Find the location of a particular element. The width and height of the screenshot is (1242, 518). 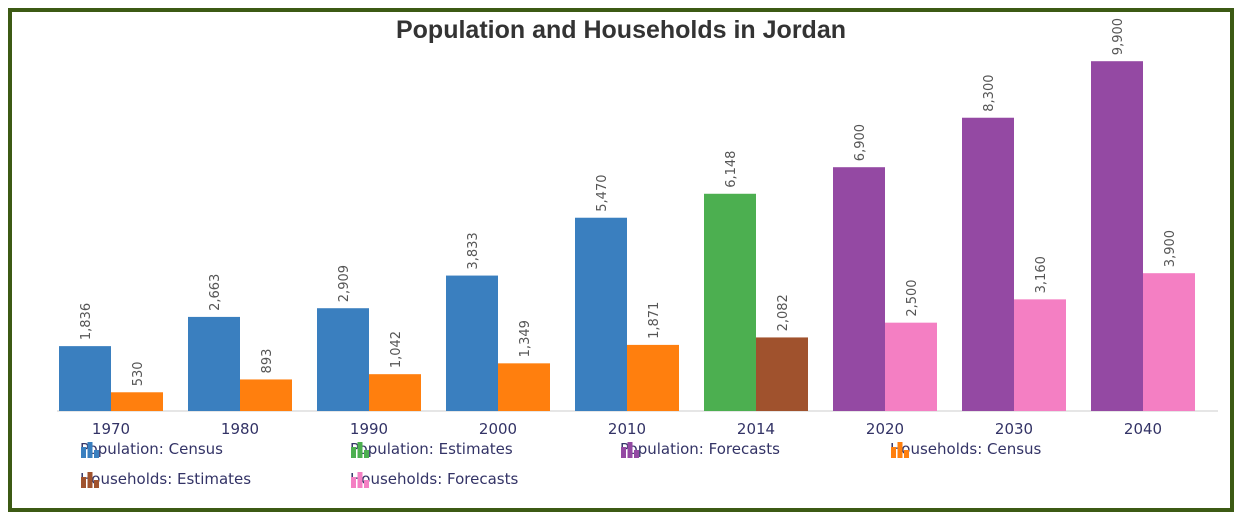

data-label: 893 is located at coordinates (267, 361).